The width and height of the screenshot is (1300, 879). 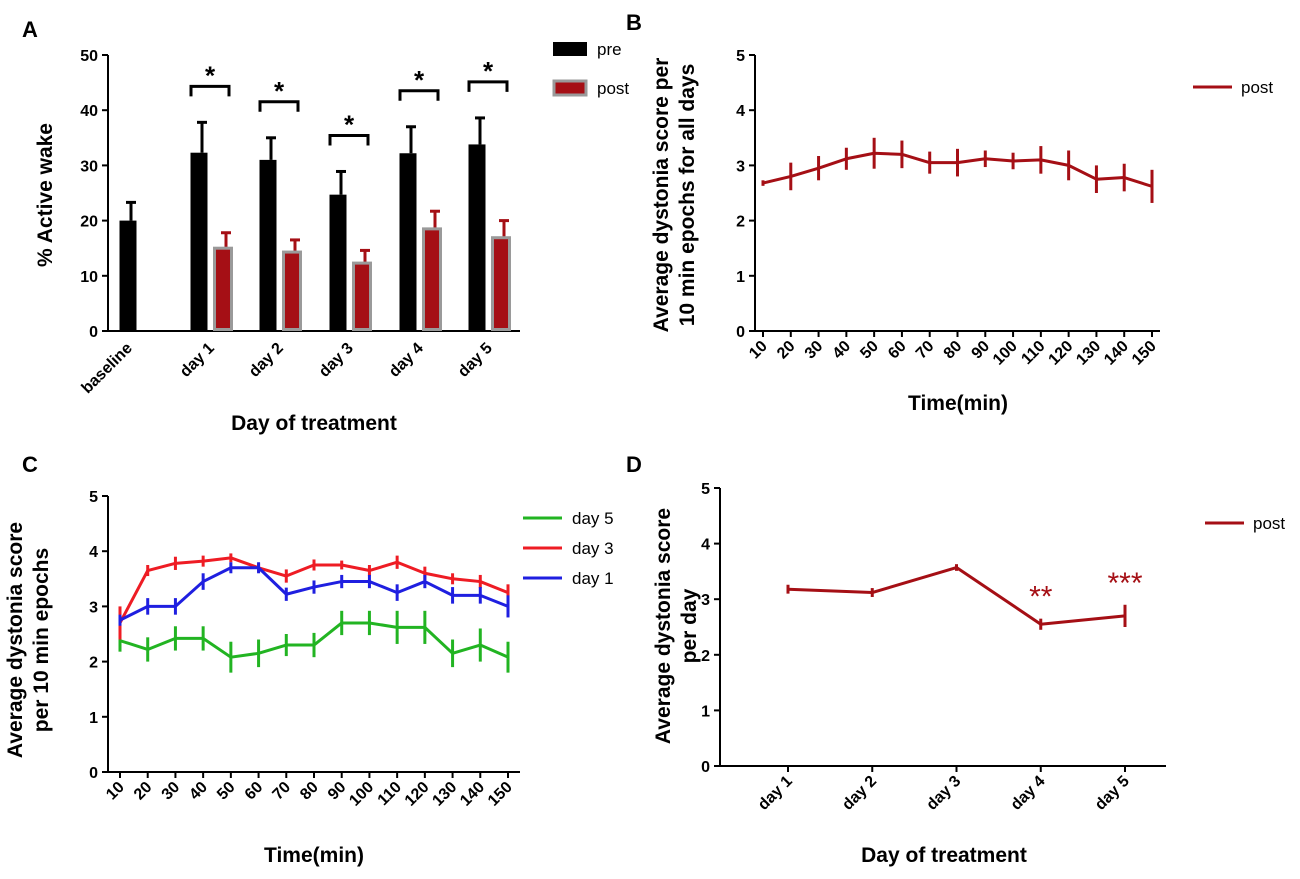 I want to click on significance-star: ***, so click(x=1124, y=583).